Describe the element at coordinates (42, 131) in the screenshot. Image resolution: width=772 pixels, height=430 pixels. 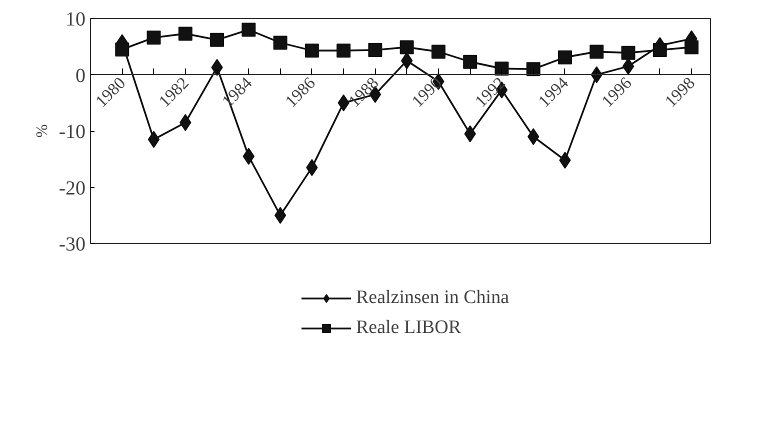
I see `y-axis-title: %` at that location.